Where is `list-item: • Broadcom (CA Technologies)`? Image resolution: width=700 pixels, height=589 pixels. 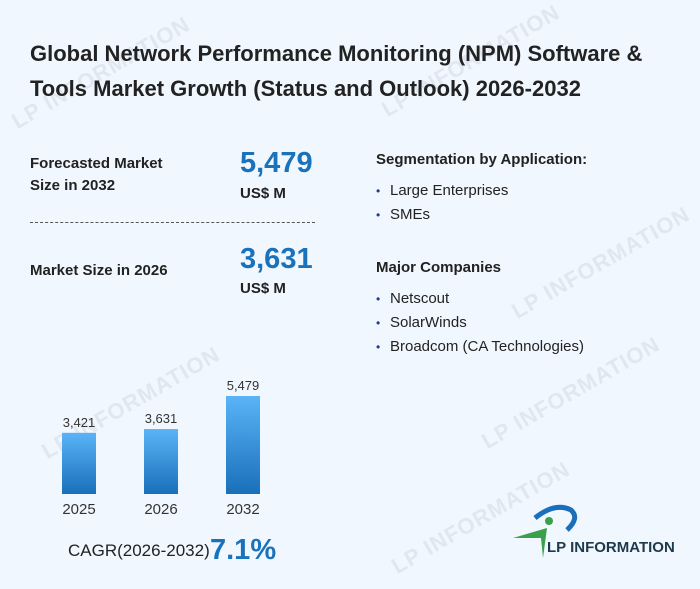 list-item: • Broadcom (CA Technologies) is located at coordinates (480, 347).